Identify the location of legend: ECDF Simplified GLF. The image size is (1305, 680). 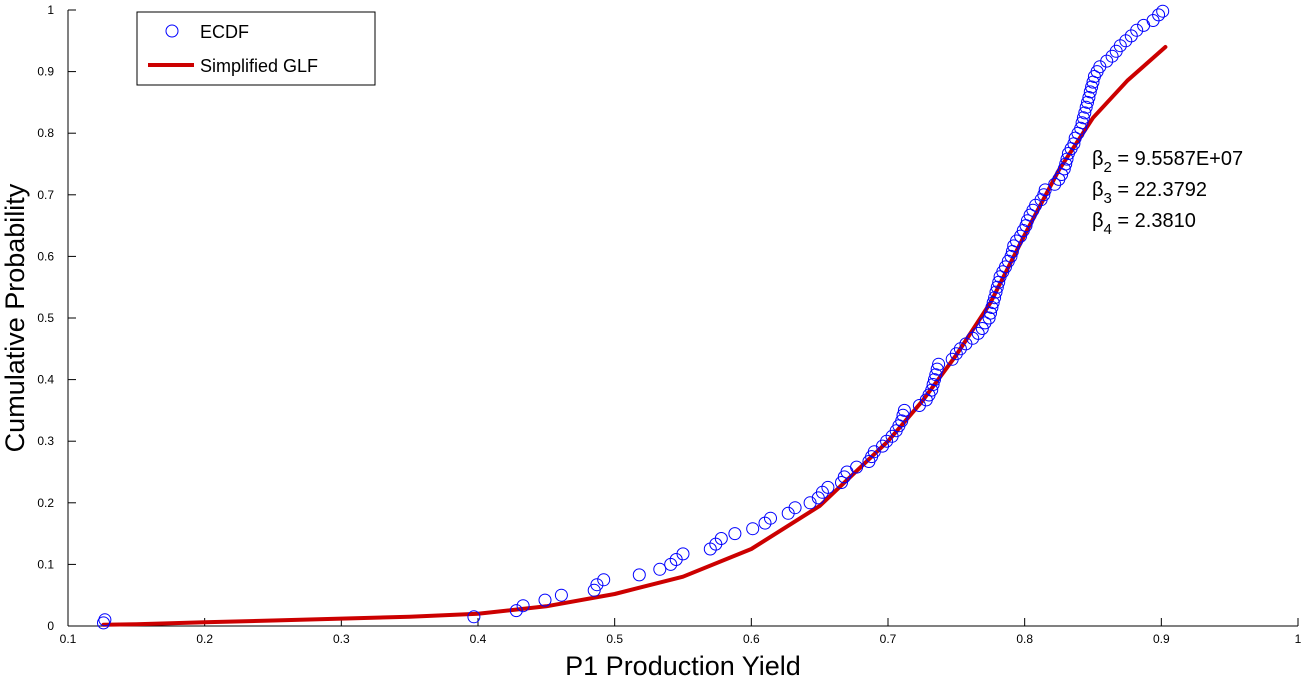
(256, 48).